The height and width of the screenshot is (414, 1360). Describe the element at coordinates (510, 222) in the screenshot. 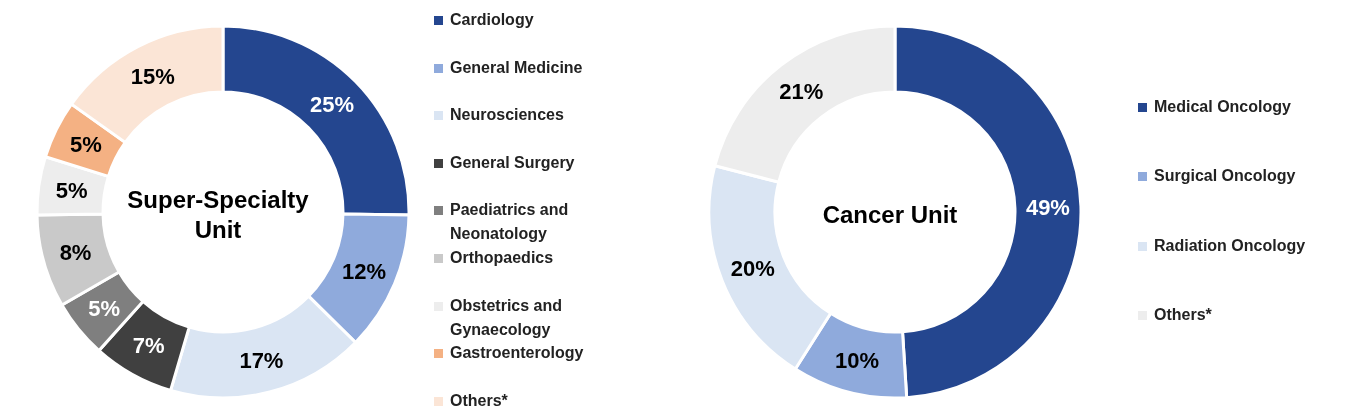

I see `legend-label: Paediatrics and Neonatology` at that location.